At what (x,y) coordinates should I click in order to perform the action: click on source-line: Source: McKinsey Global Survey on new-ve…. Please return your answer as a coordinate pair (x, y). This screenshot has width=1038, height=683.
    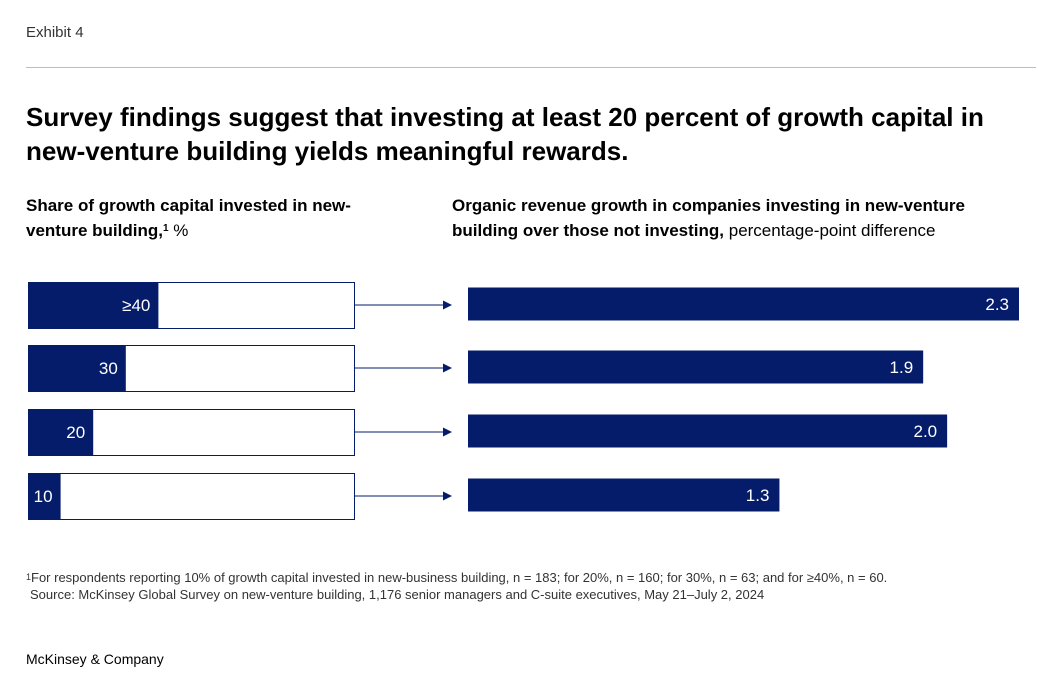
    Looking at the image, I should click on (397, 594).